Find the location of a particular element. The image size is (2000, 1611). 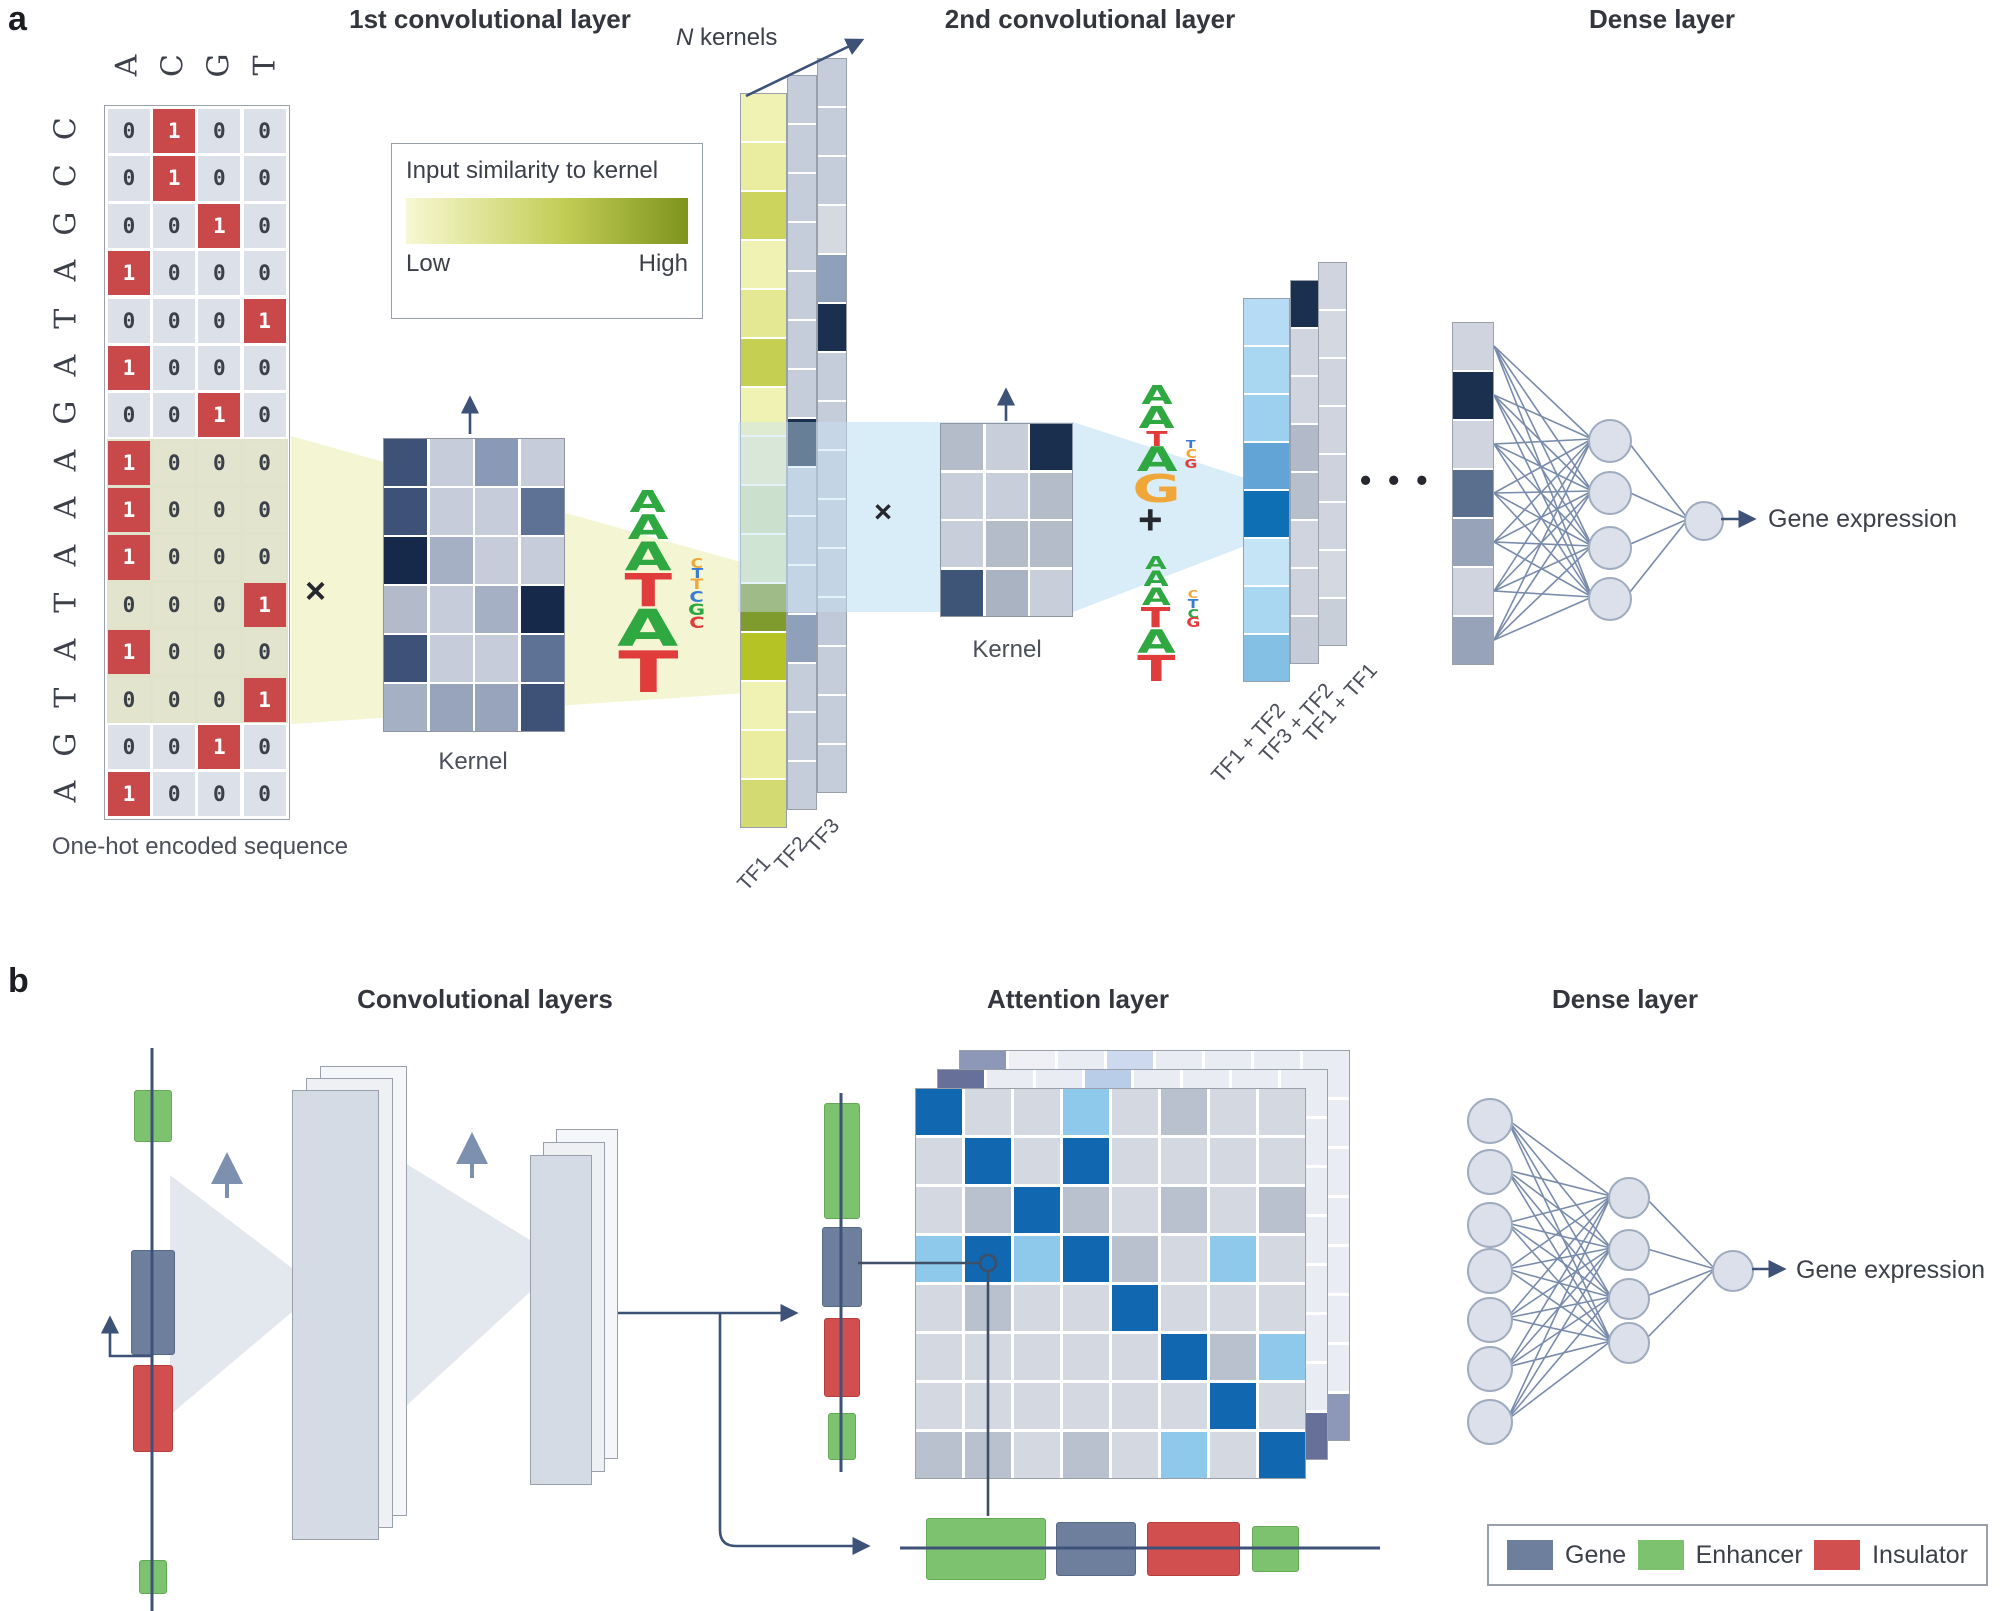

n-italic: N is located at coordinates (685, 37).